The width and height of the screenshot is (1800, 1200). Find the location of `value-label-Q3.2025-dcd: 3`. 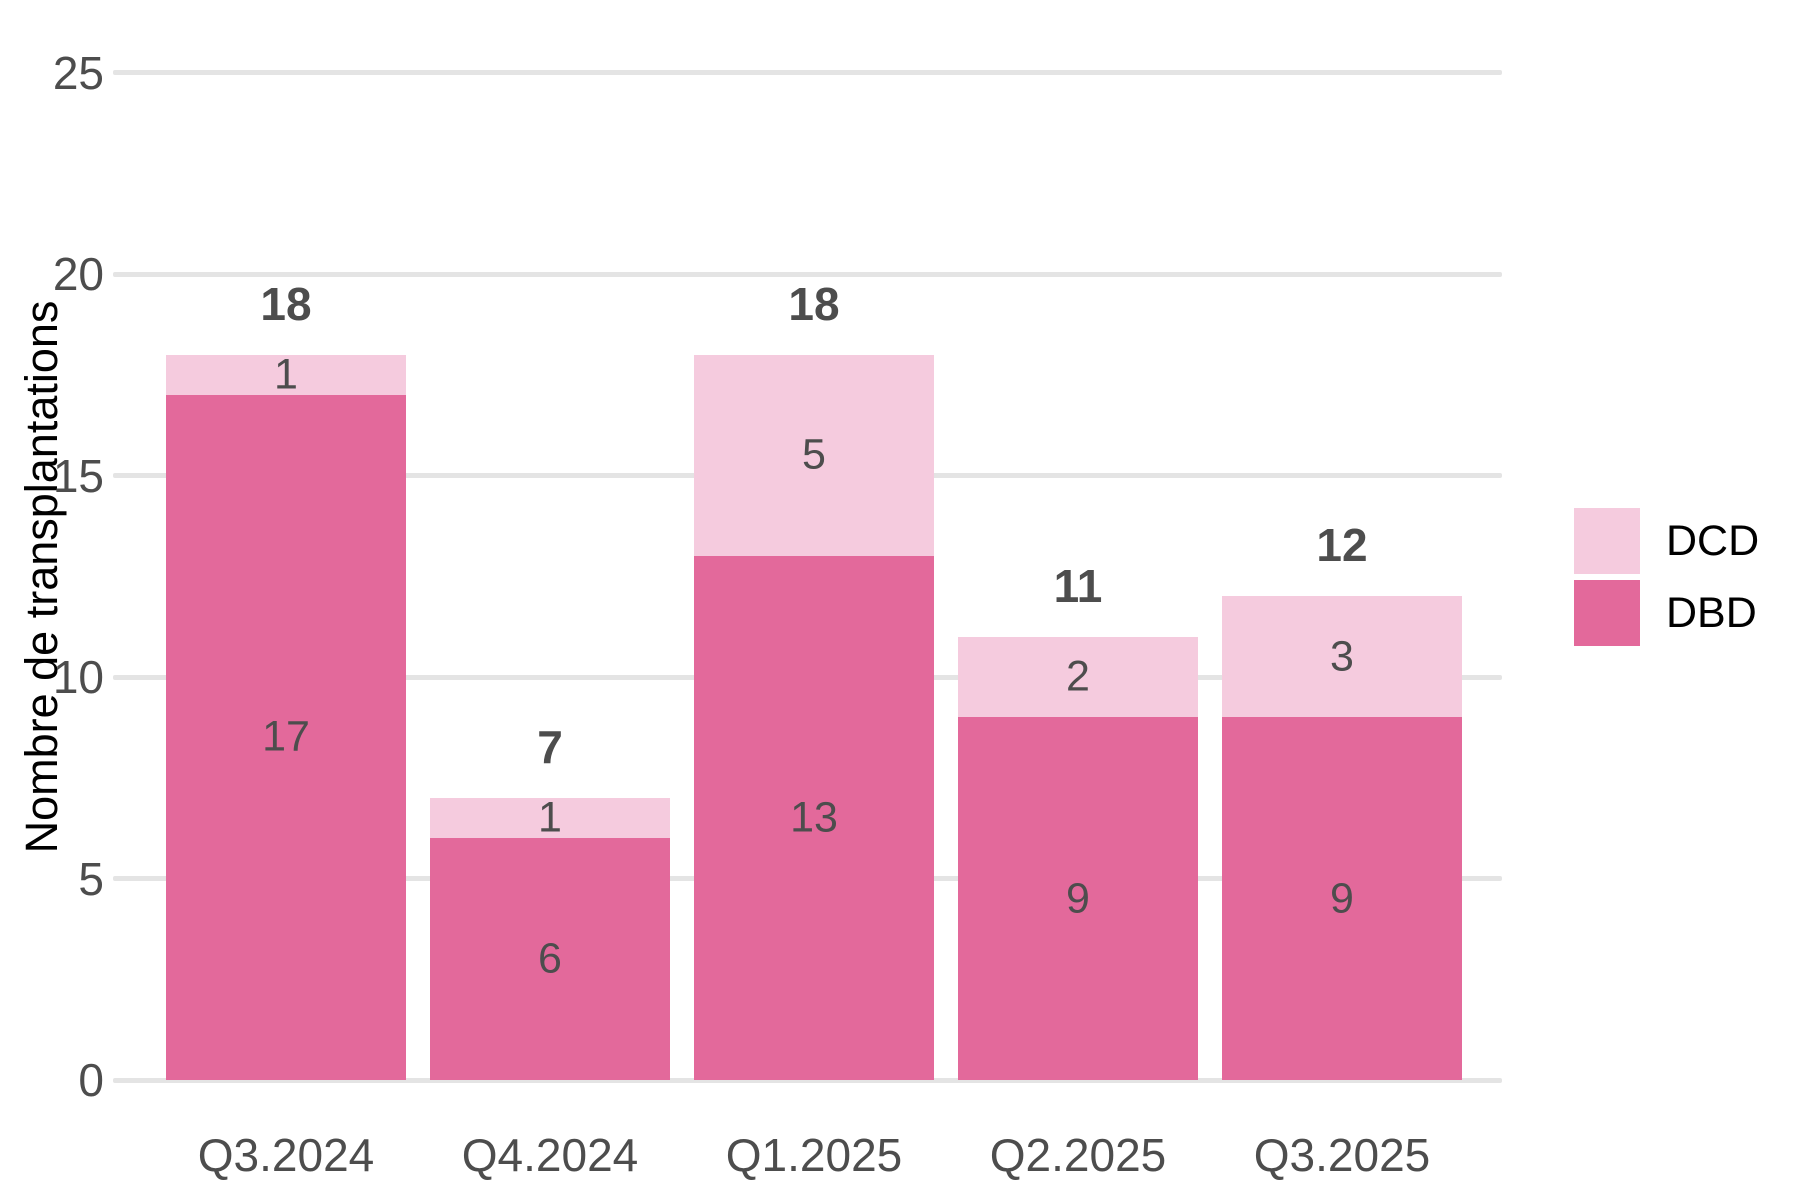

value-label-Q3.2025-dcd: 3 is located at coordinates (1342, 656).